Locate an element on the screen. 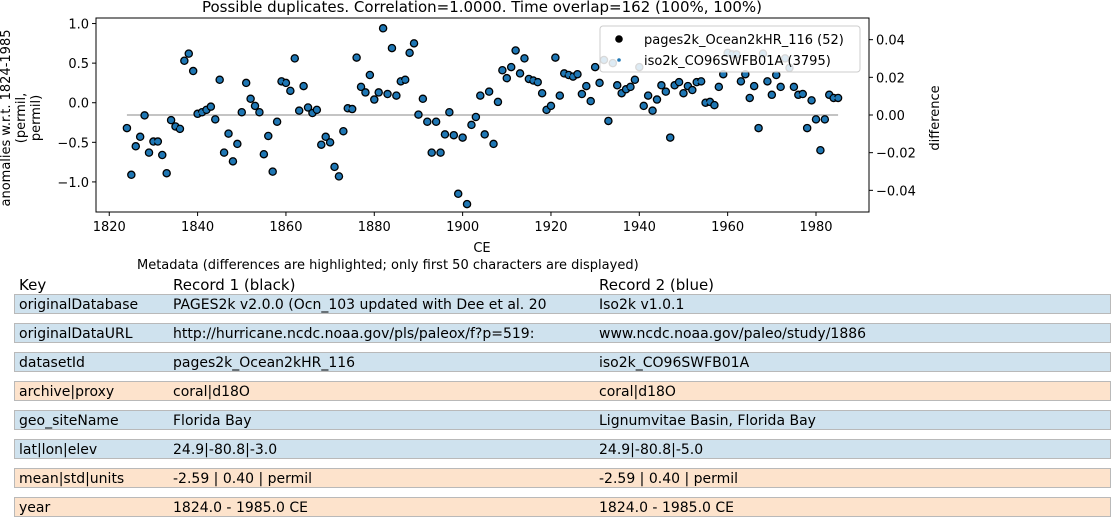 The image size is (1111, 517). metadata-key: archive|proxy is located at coordinates (67, 392).